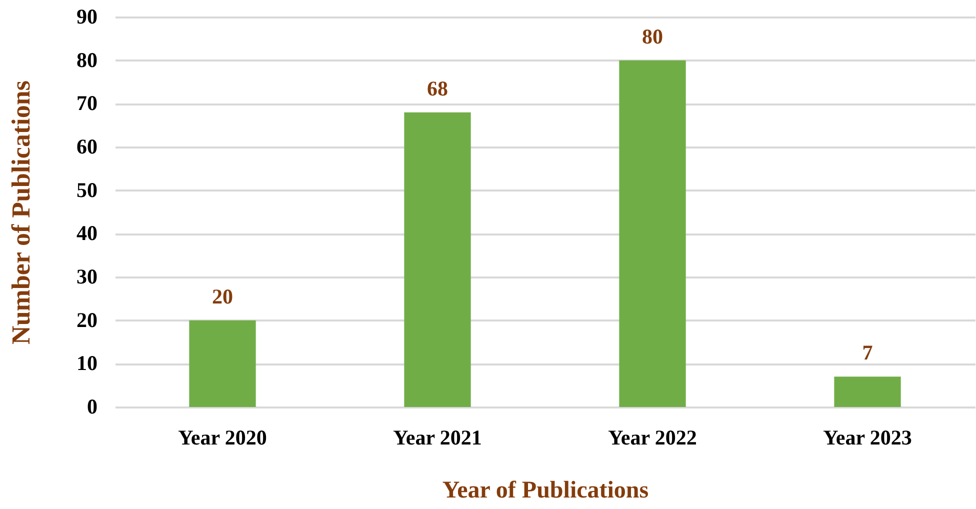 The height and width of the screenshot is (509, 976). Describe the element at coordinates (437, 438) in the screenshot. I see `x-tick-label: Year 2021` at that location.